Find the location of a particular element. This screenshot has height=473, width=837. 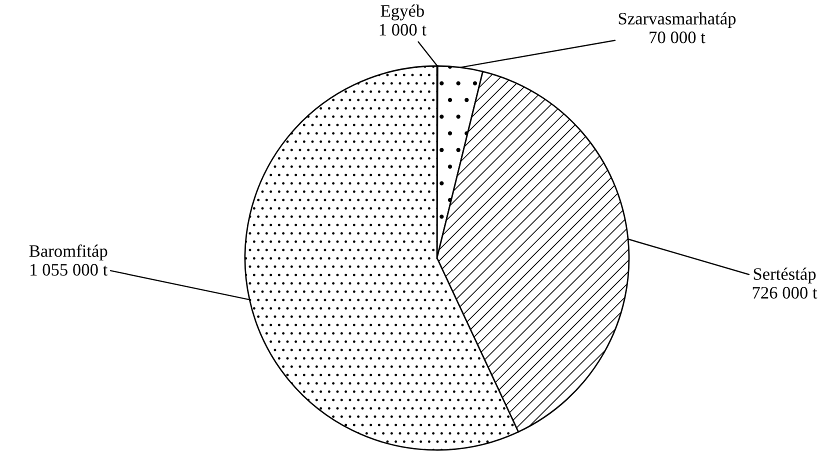

slice-label: Baromfitáp is located at coordinates (68, 252).